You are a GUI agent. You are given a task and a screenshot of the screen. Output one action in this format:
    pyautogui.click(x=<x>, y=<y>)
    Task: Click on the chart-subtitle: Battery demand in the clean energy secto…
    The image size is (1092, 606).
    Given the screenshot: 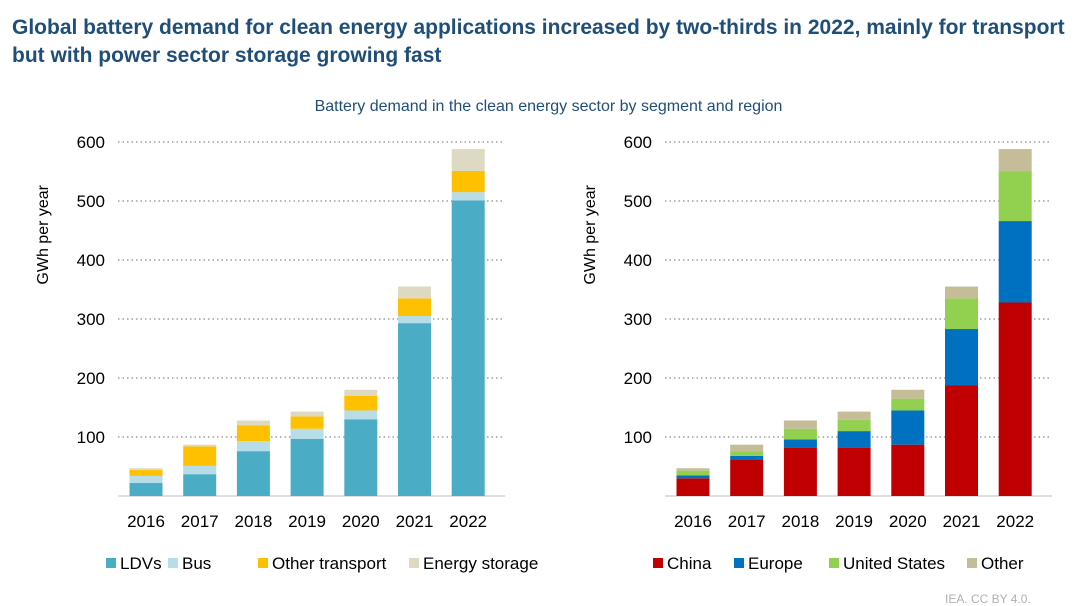 What is the action you would take?
    pyautogui.click(x=548, y=106)
    